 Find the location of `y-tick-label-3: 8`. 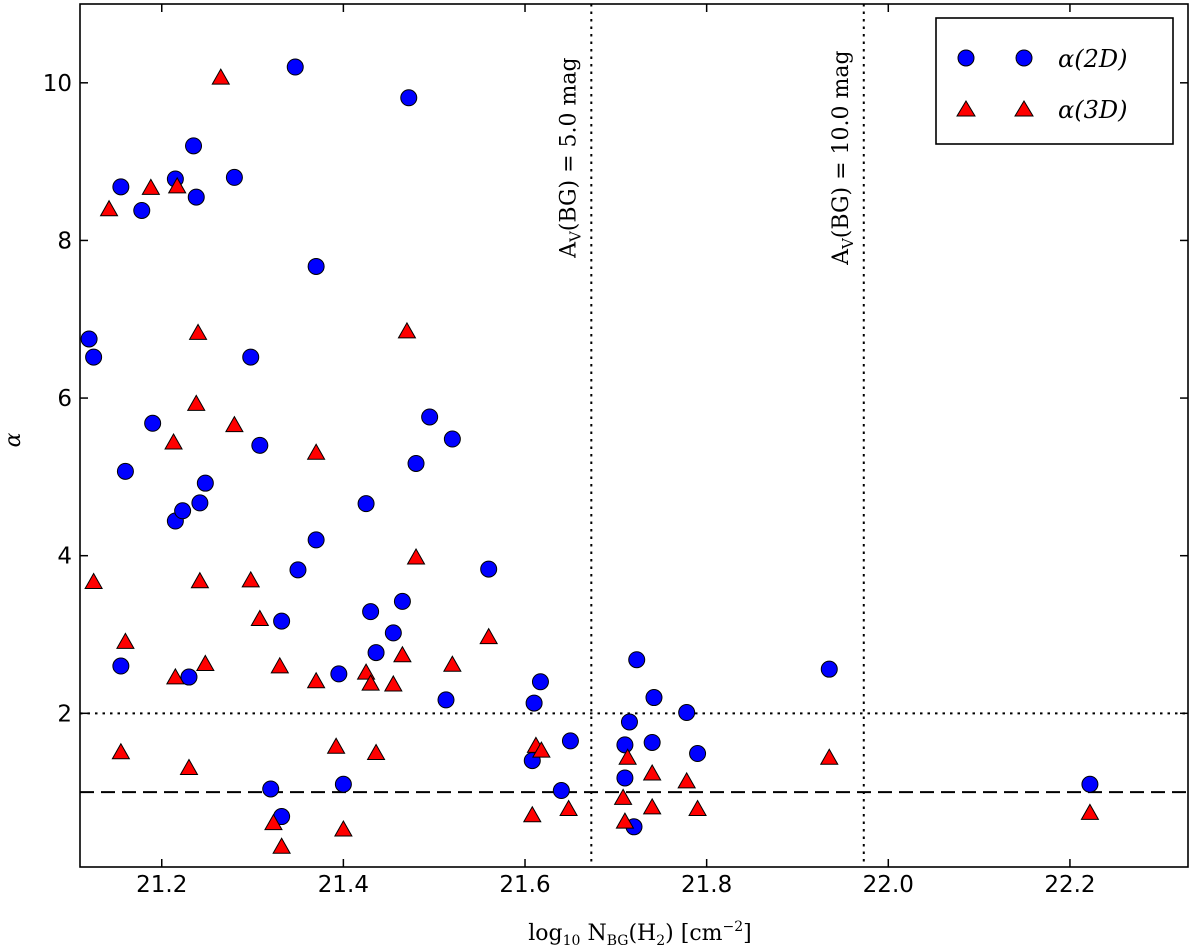

y-tick-label-3: 8 is located at coordinates (64, 241).